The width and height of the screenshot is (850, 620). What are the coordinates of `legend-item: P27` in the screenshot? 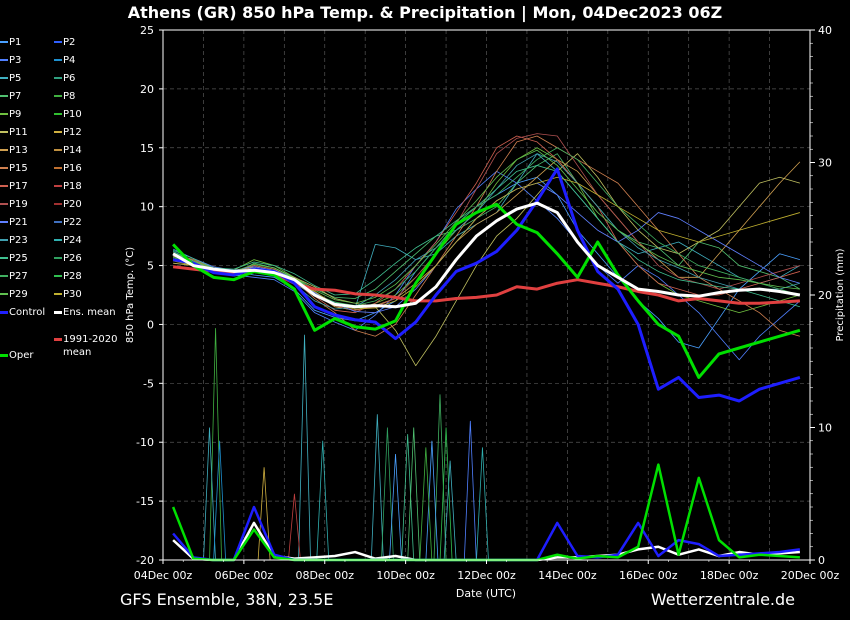 It's located at (14, 277).